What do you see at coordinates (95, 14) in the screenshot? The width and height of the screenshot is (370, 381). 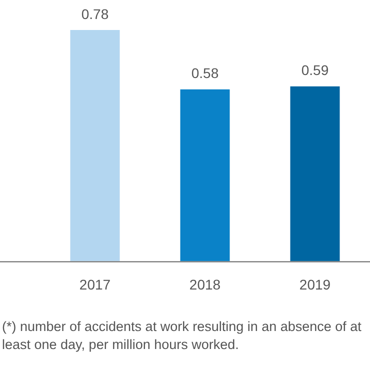 I see `data-label: 0.78` at bounding box center [95, 14].